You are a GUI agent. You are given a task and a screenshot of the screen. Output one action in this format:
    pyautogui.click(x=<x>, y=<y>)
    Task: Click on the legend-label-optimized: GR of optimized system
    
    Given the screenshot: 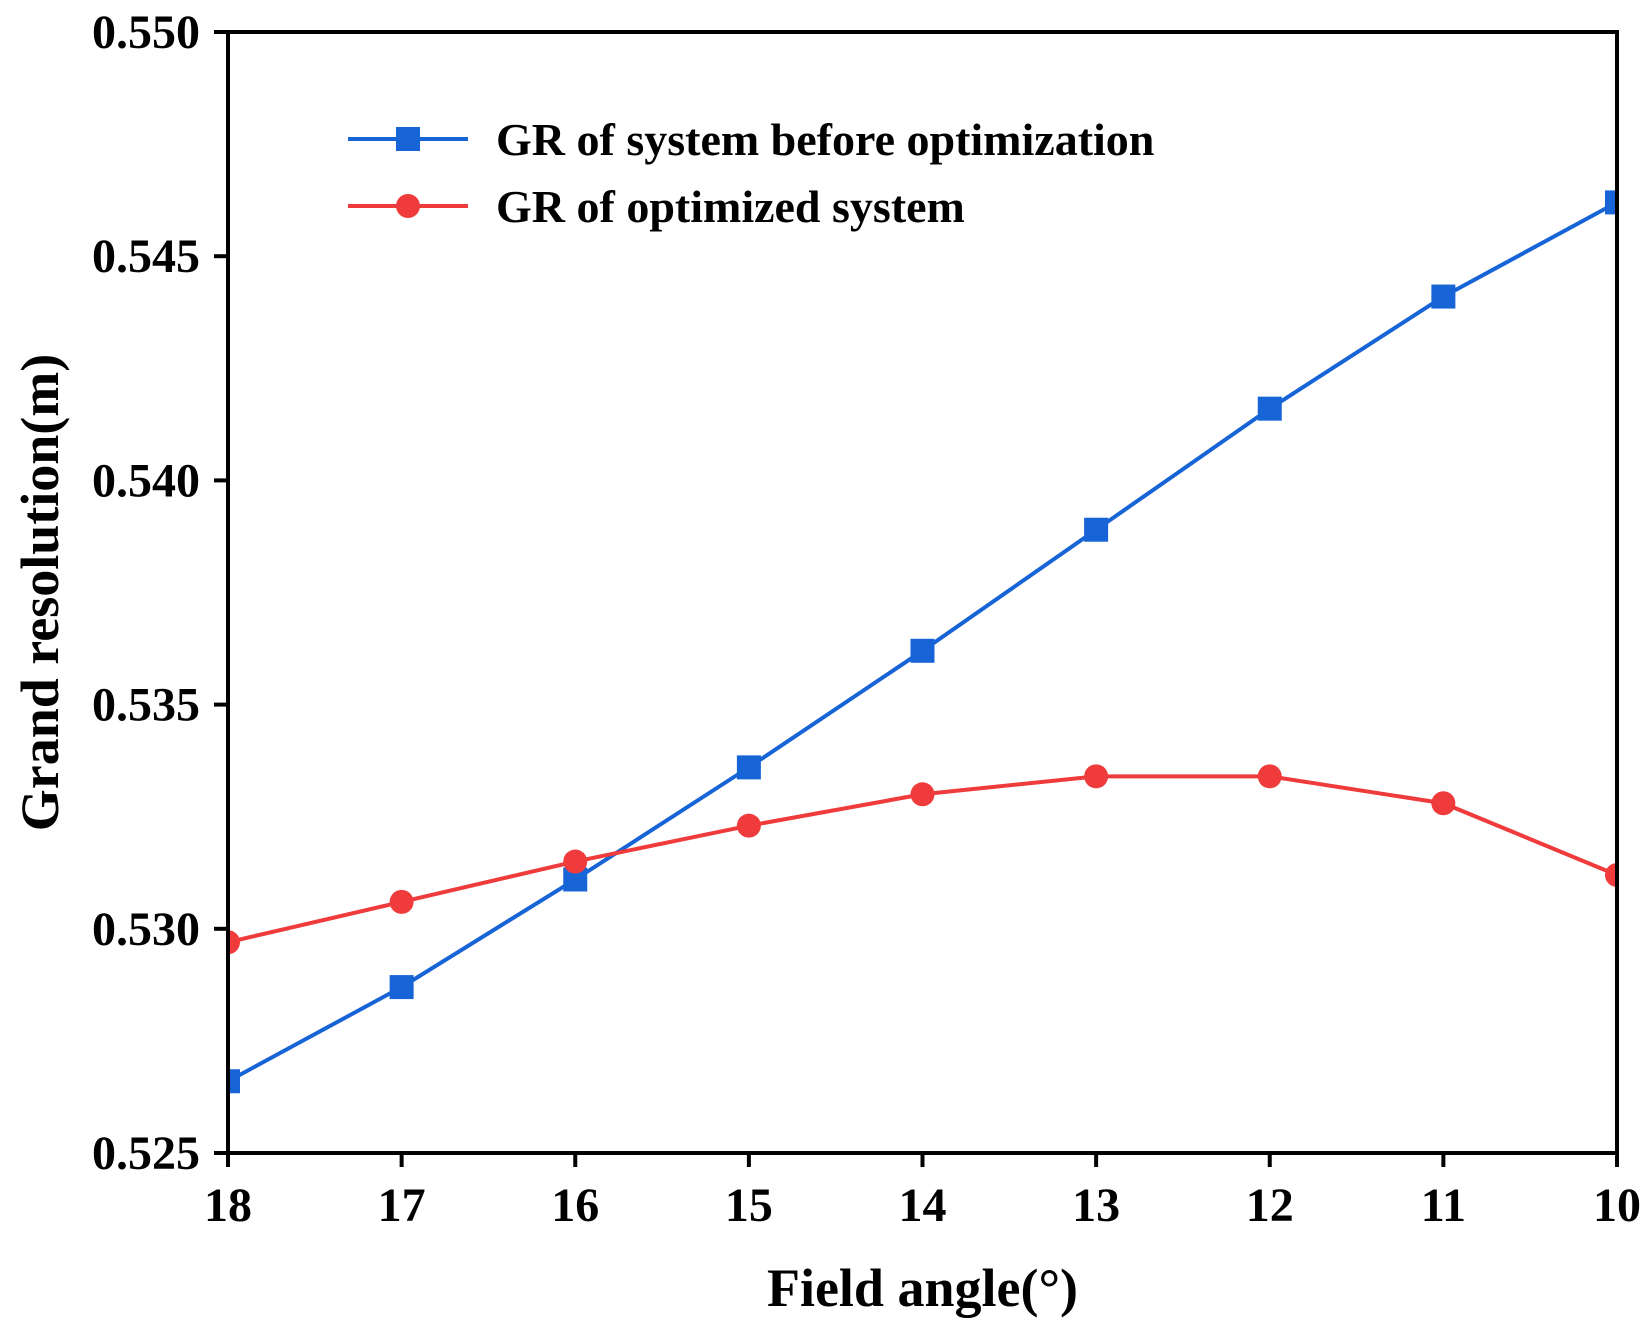 What is the action you would take?
    pyautogui.click(x=730, y=206)
    